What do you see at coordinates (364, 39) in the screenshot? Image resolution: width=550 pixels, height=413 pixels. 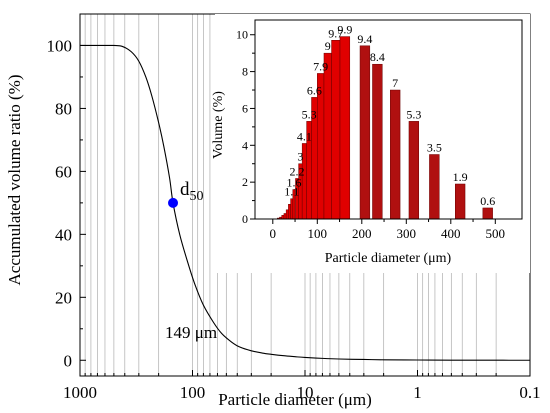 I see `inset-bar-label: 9.4` at bounding box center [364, 39].